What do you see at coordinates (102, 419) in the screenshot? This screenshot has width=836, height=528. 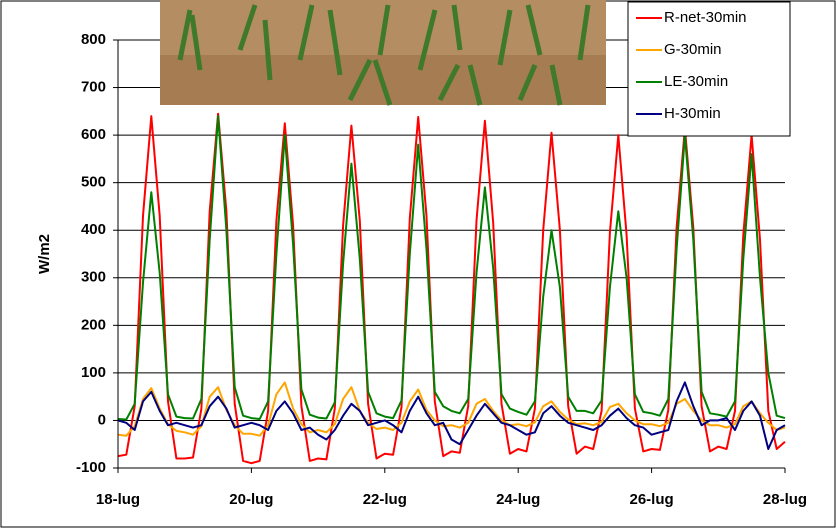 I see `y-tick-label: 0` at bounding box center [102, 419].